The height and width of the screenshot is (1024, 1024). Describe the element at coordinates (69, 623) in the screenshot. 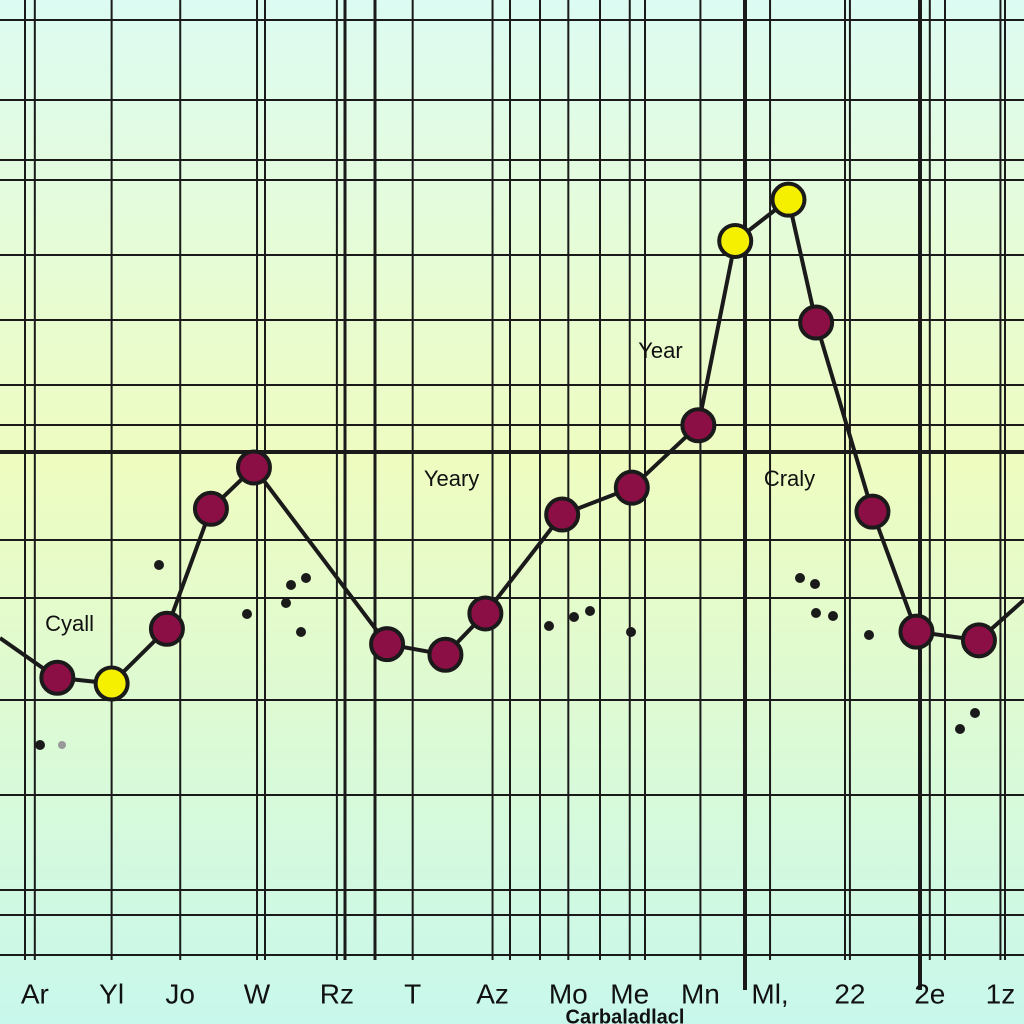

I see `annotation: Cyall` at that location.